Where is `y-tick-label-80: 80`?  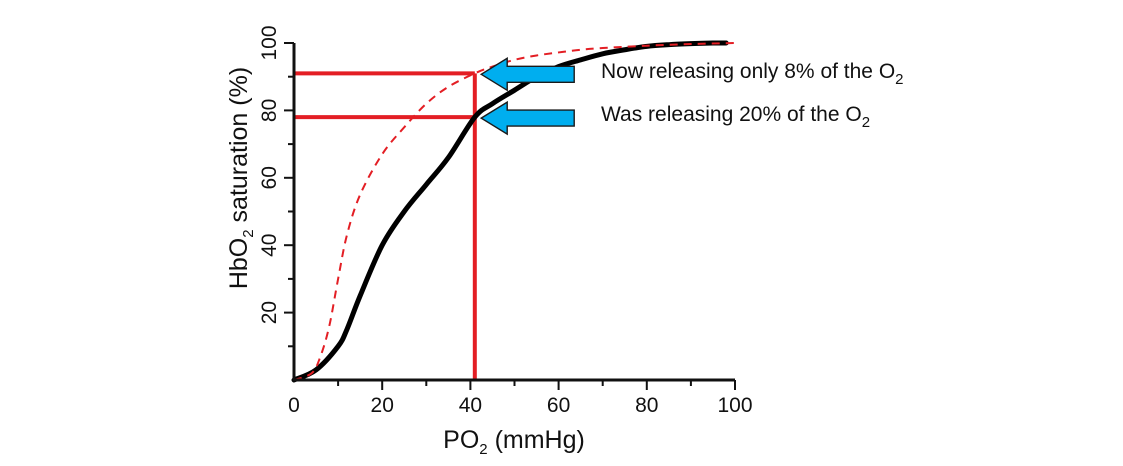
y-tick-label-80: 80 is located at coordinates (269, 110).